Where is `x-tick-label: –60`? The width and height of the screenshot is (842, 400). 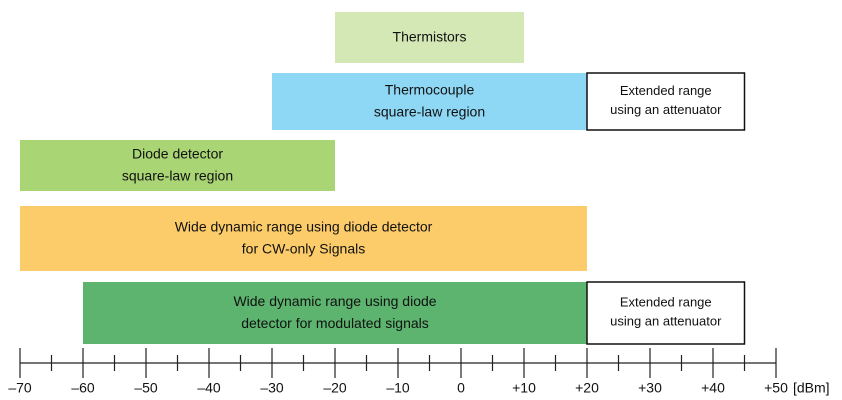
x-tick-label: –60 is located at coordinates (83, 388).